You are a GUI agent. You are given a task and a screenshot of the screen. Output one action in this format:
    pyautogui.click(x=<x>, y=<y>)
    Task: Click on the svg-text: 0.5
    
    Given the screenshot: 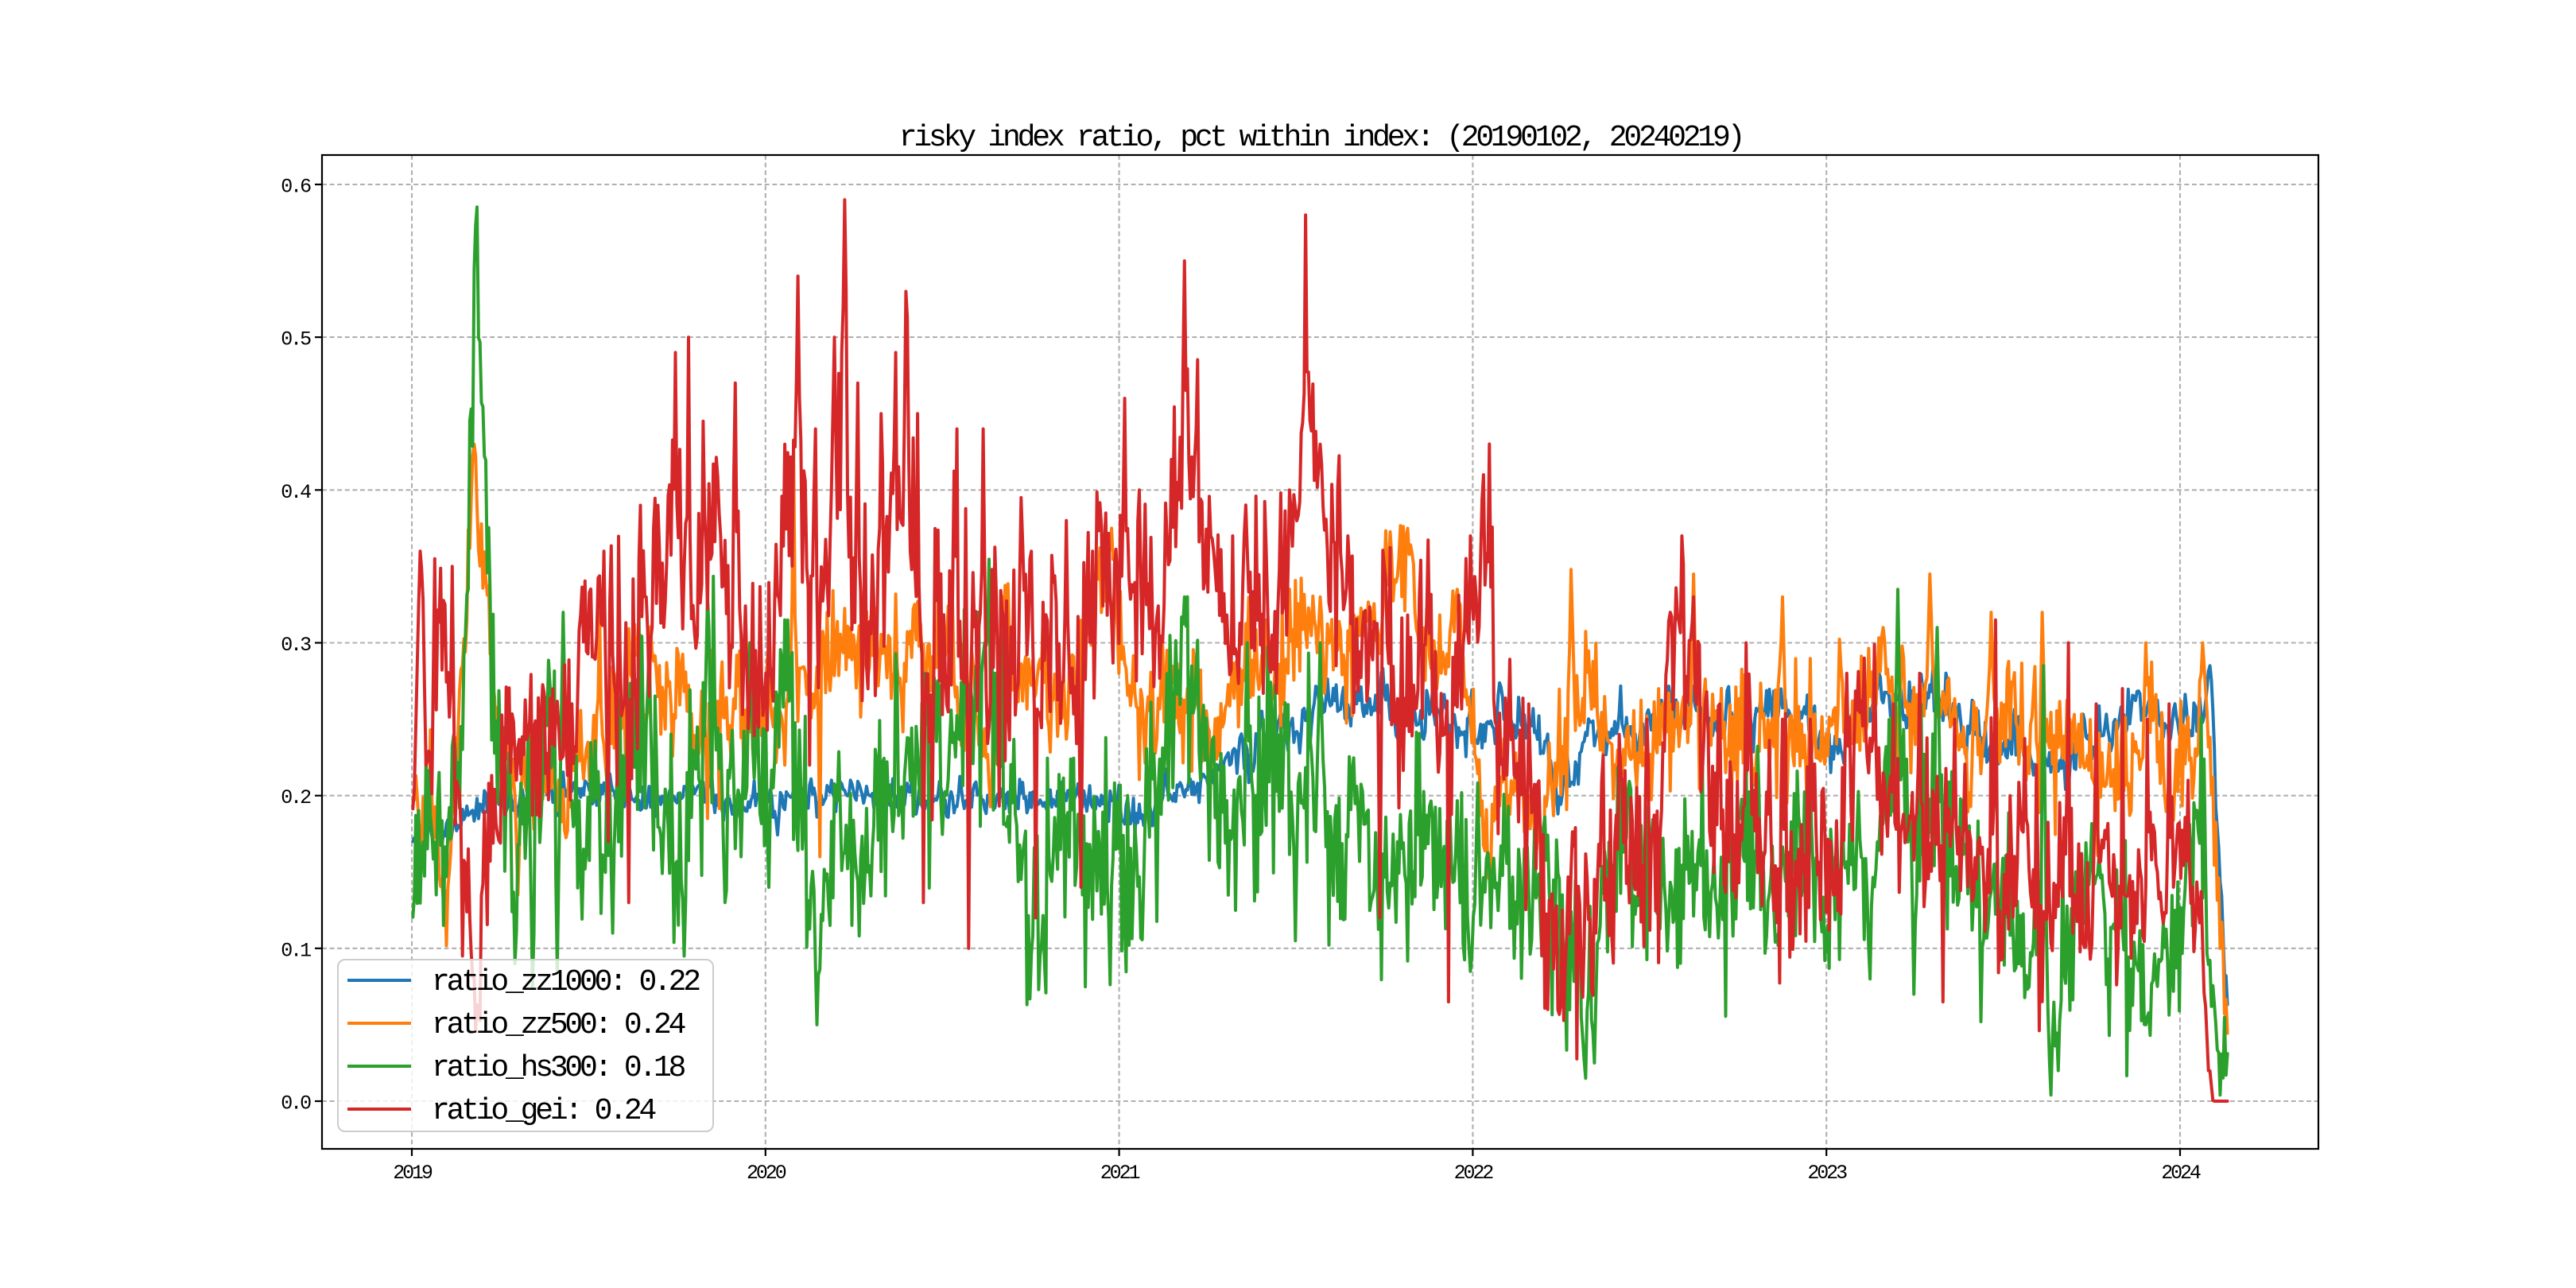 What is the action you would take?
    pyautogui.click(x=296, y=340)
    